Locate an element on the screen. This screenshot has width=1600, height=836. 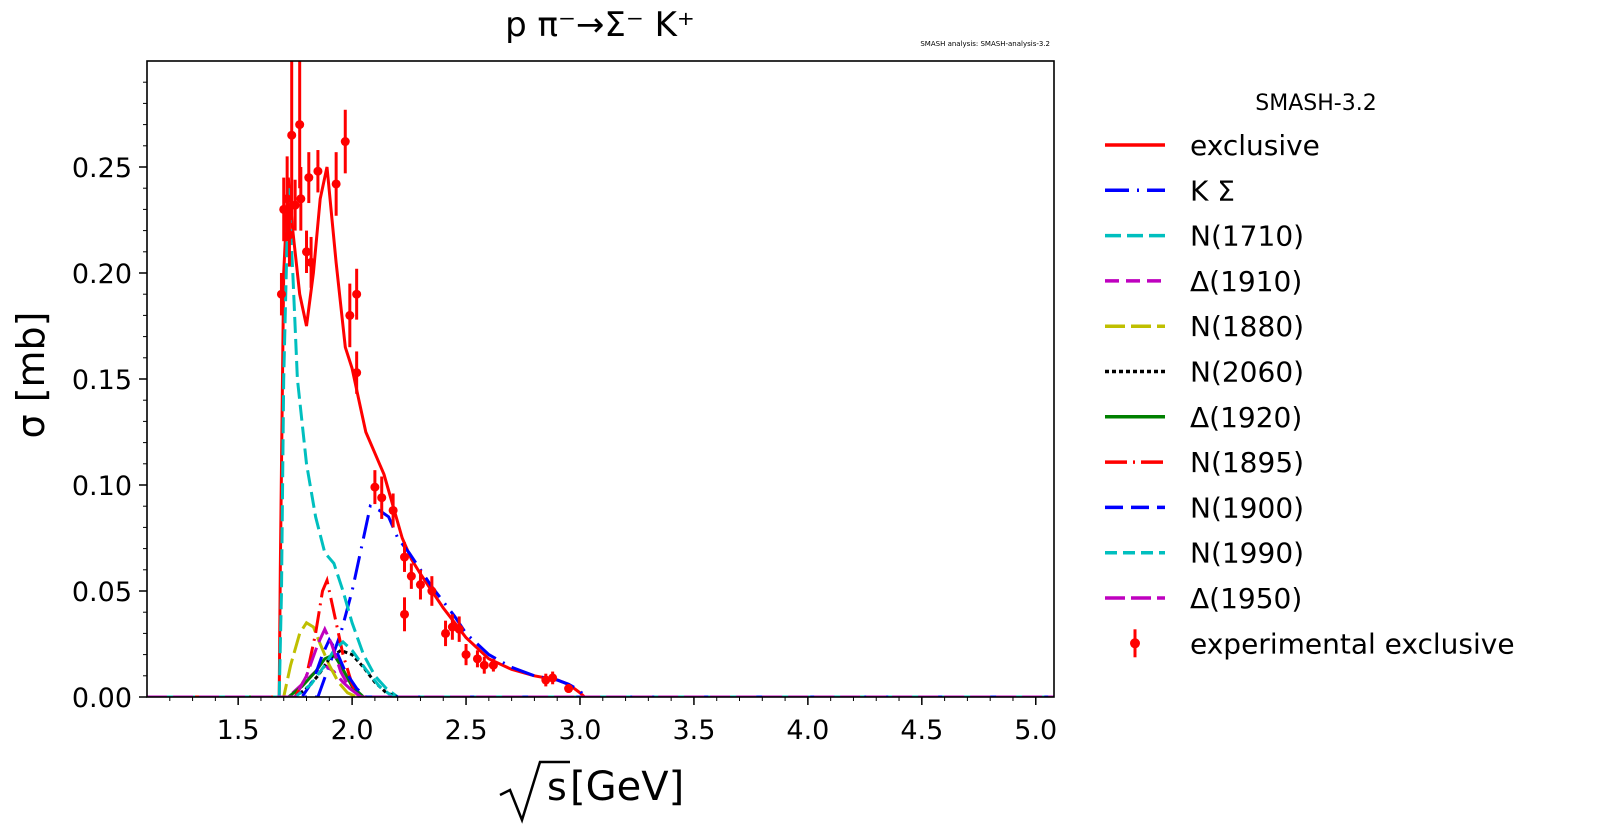
y-tick-label-4: 0.15 is located at coordinates (102, 380).